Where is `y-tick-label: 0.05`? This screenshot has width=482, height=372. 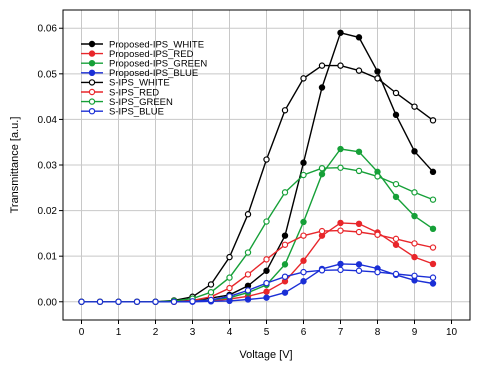 y-tick-label: 0.05 is located at coordinates (48, 74).